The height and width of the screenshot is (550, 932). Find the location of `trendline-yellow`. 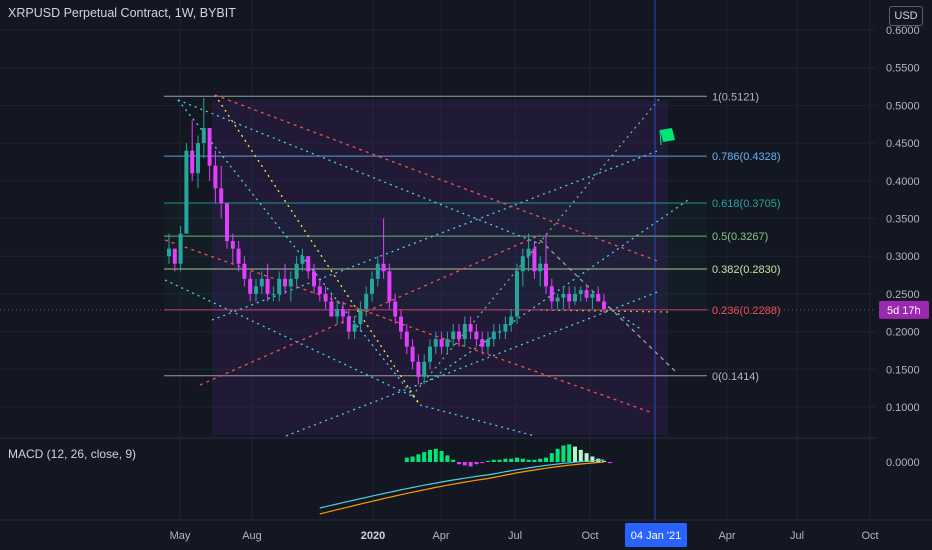

trendline-yellow is located at coordinates (317, 250).